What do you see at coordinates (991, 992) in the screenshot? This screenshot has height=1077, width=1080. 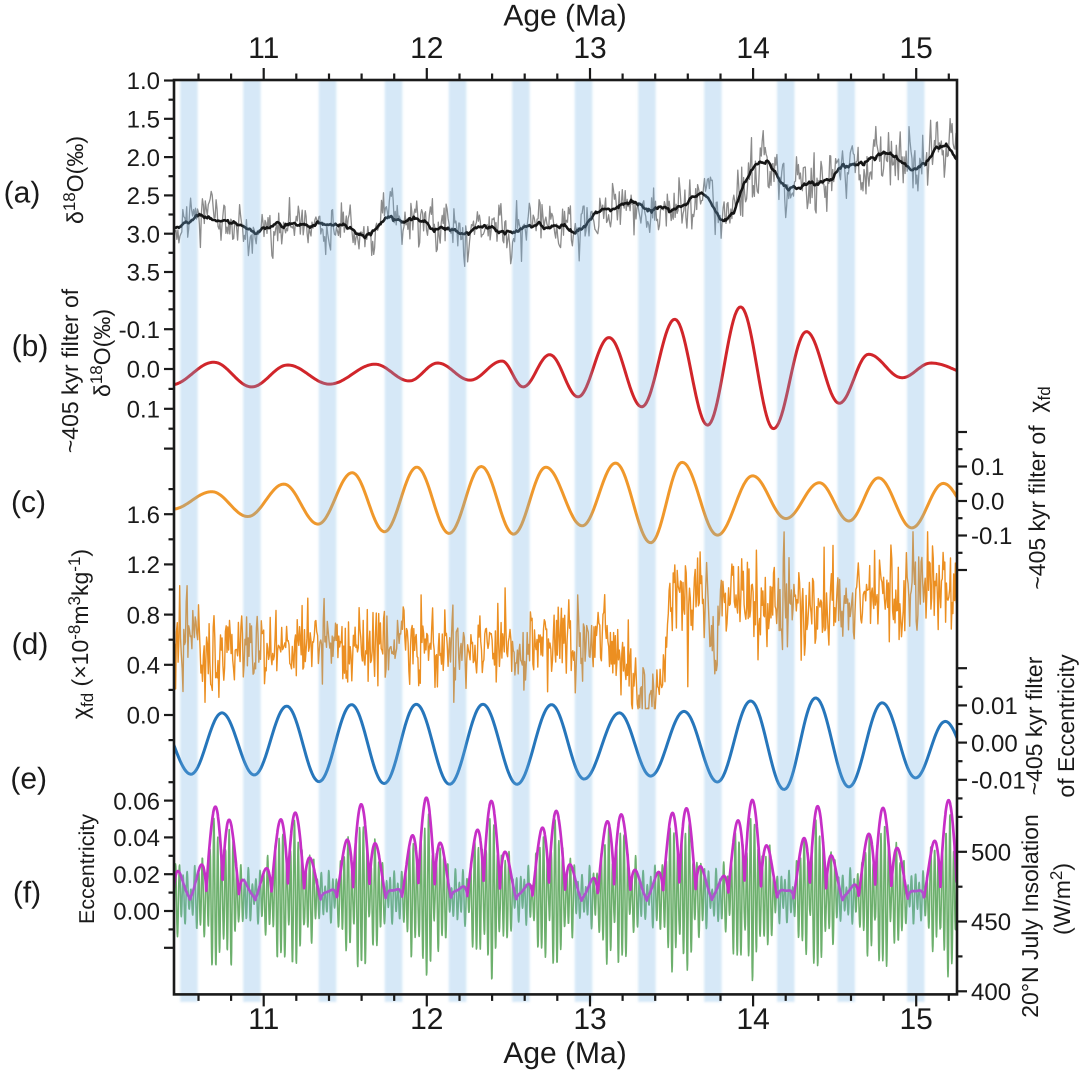 I see `svg-text: 400` at bounding box center [991, 992].